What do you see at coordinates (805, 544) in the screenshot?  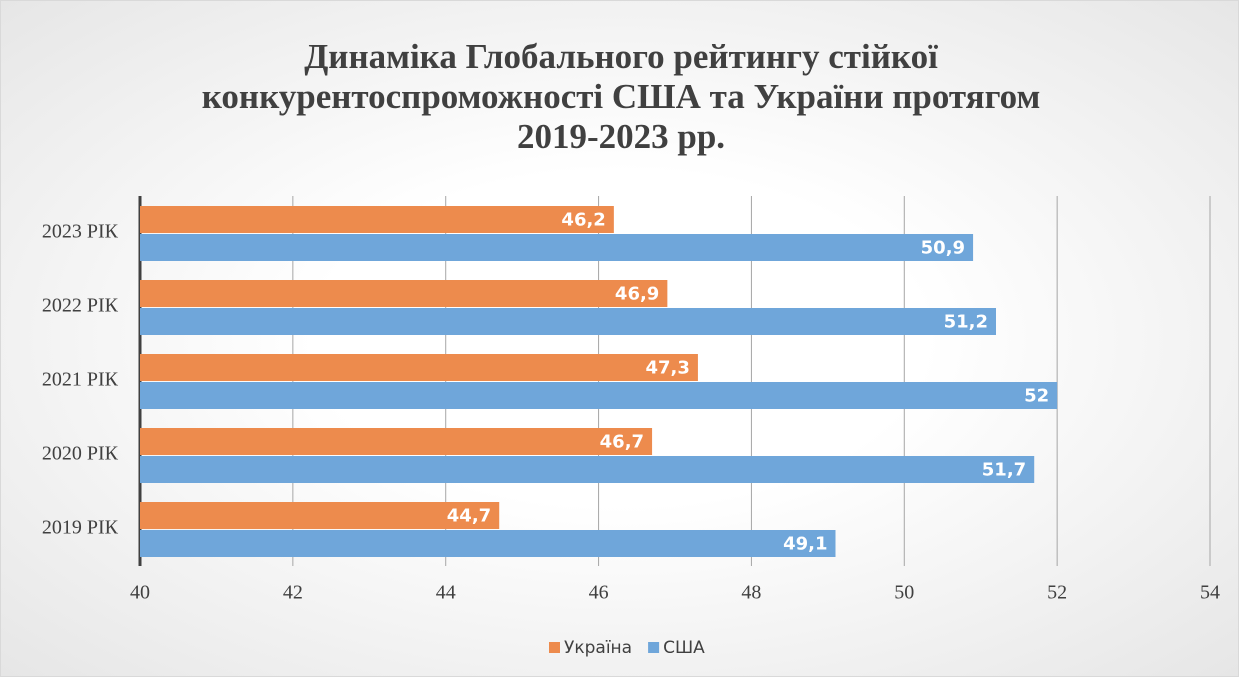 I see `data-label: 49,1` at bounding box center [805, 544].